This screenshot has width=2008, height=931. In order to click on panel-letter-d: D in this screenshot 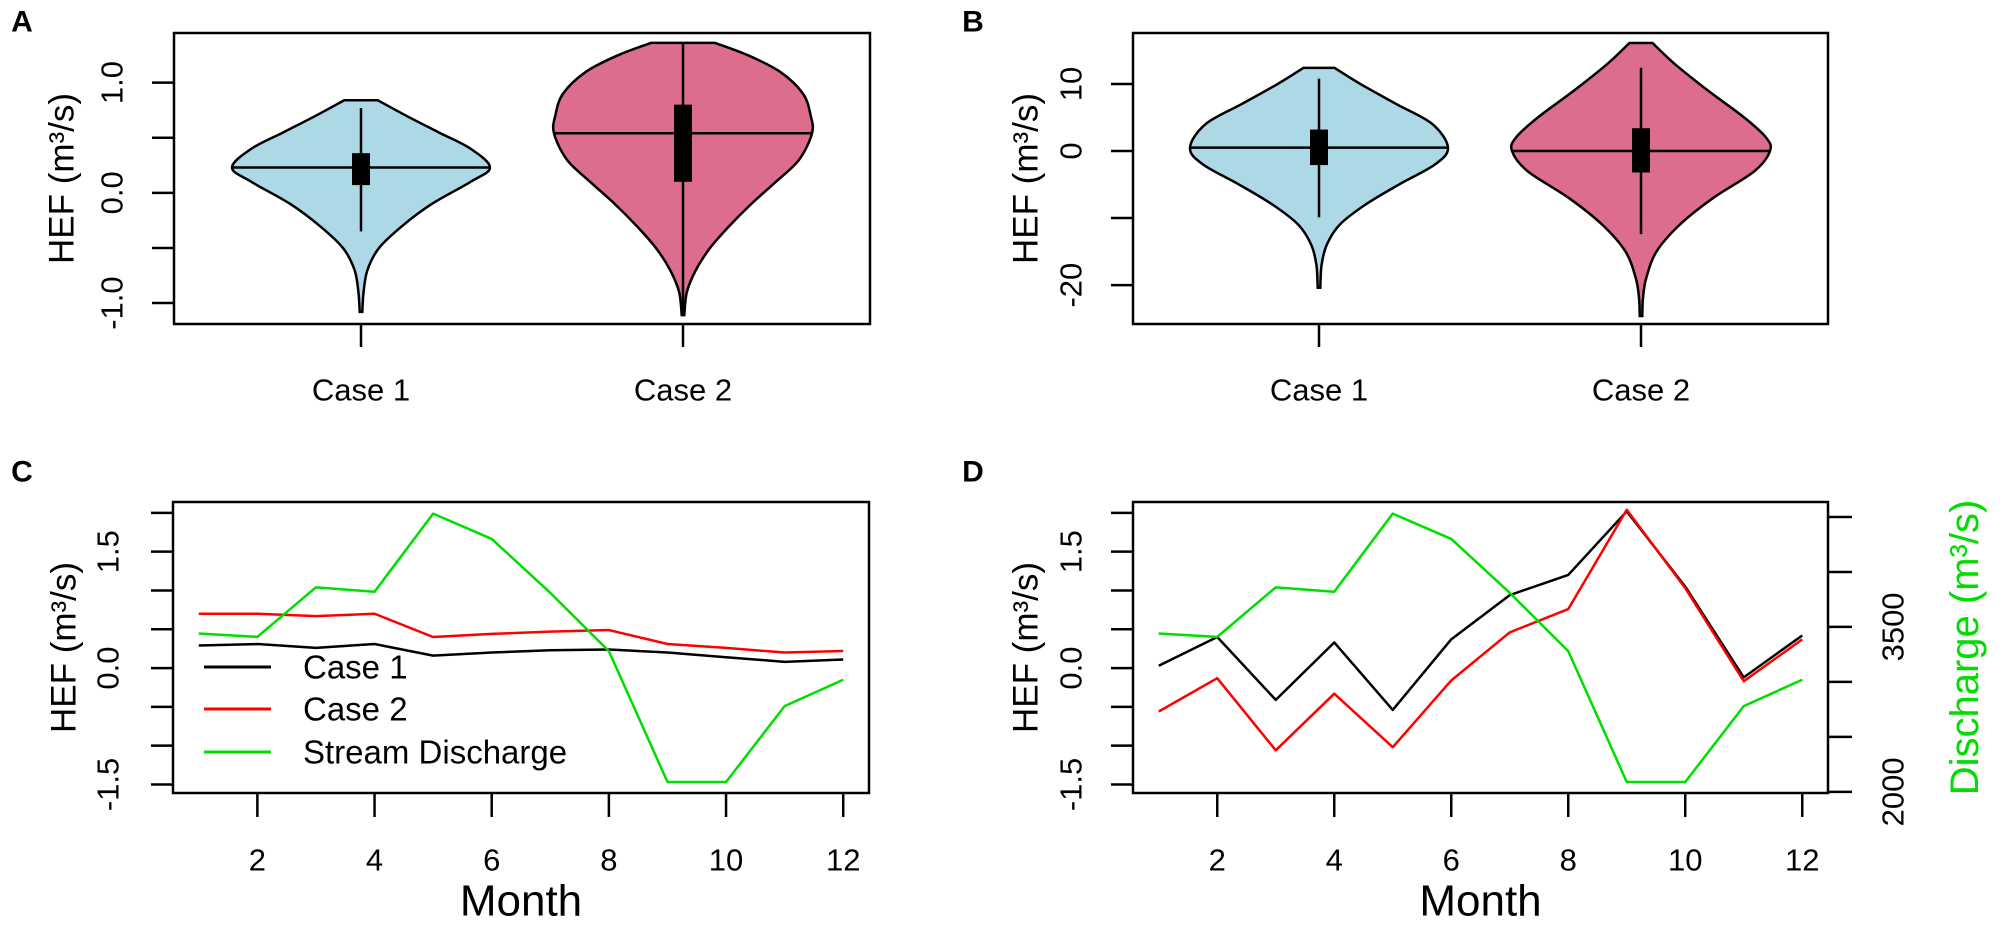, I will do `click(973, 472)`.